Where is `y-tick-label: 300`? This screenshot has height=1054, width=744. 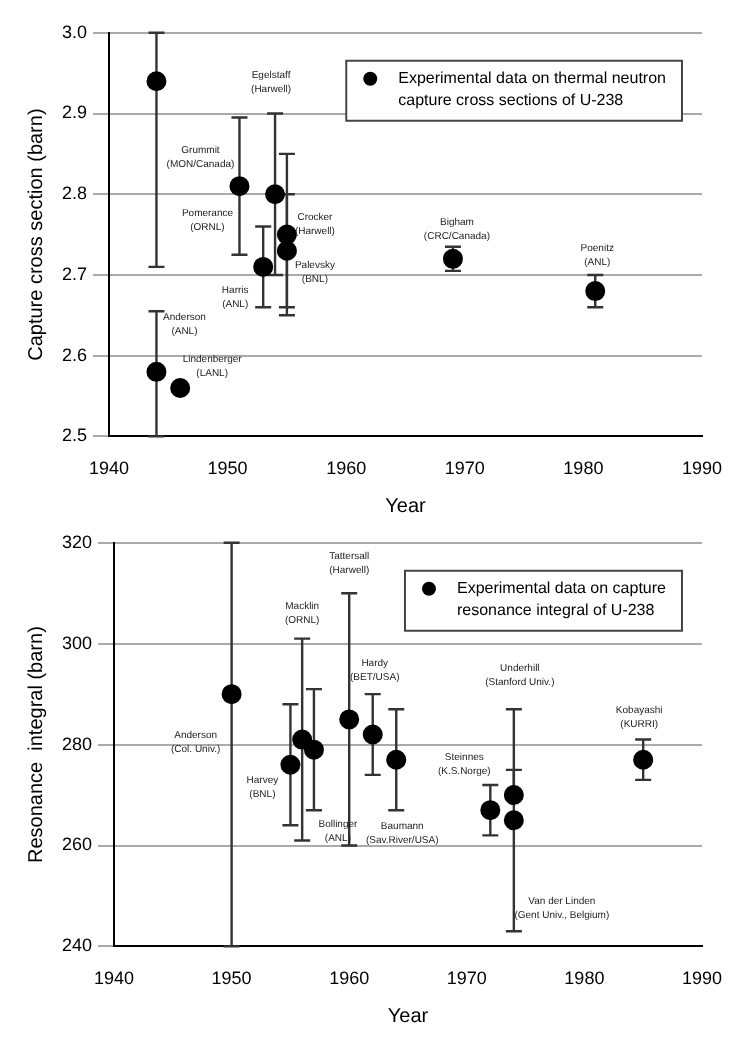 y-tick-label: 300 is located at coordinates (77, 642).